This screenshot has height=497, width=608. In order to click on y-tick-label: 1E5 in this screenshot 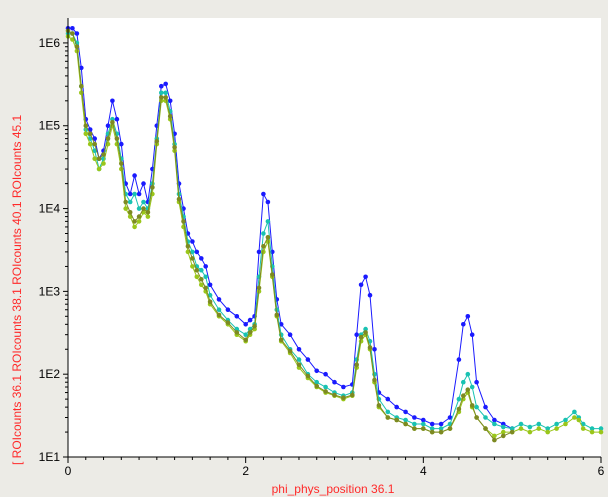, I will do `click(50, 126)`.